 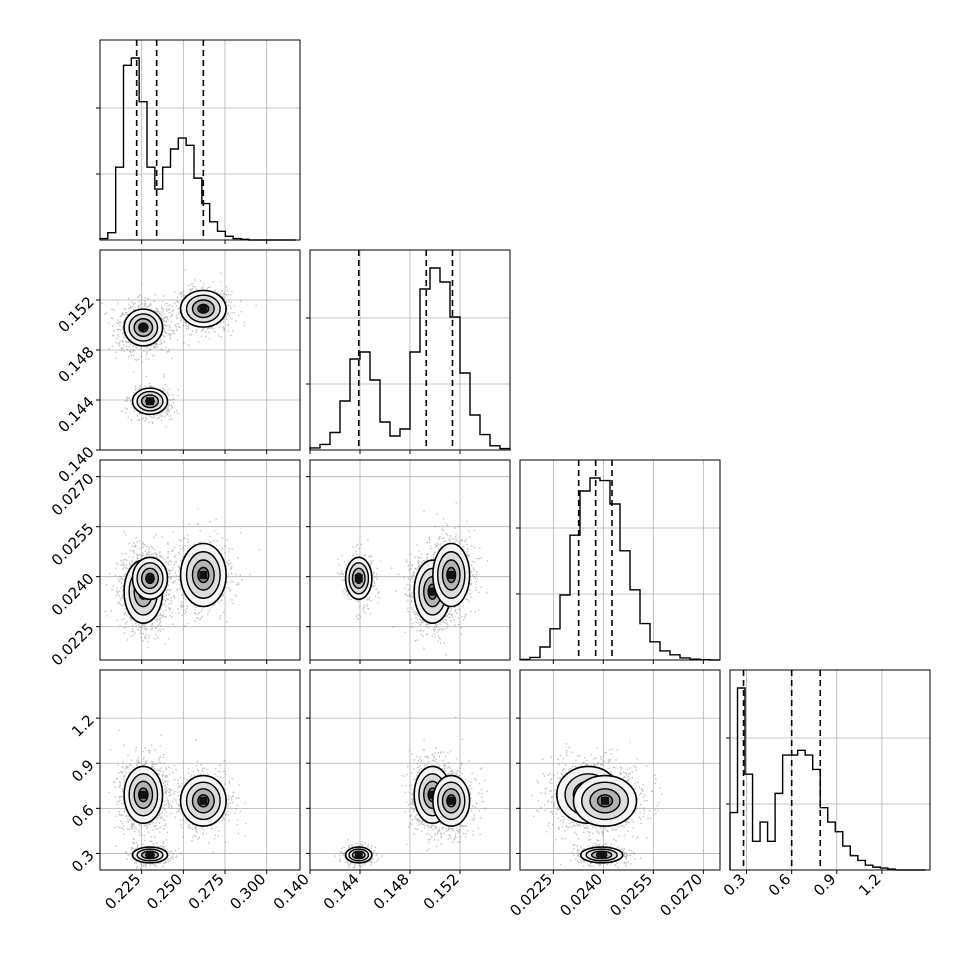 What do you see at coordinates (73, 545) in the screenshot?
I see `y-tick-label-p2: 0.0255` at bounding box center [73, 545].